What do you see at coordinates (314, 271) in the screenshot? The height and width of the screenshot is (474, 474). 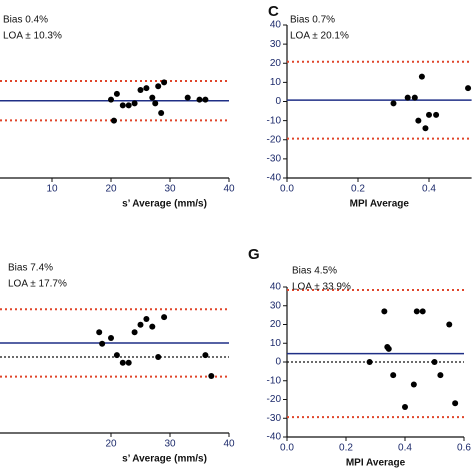 I see `bias-label: Bias 4.5%` at bounding box center [314, 271].